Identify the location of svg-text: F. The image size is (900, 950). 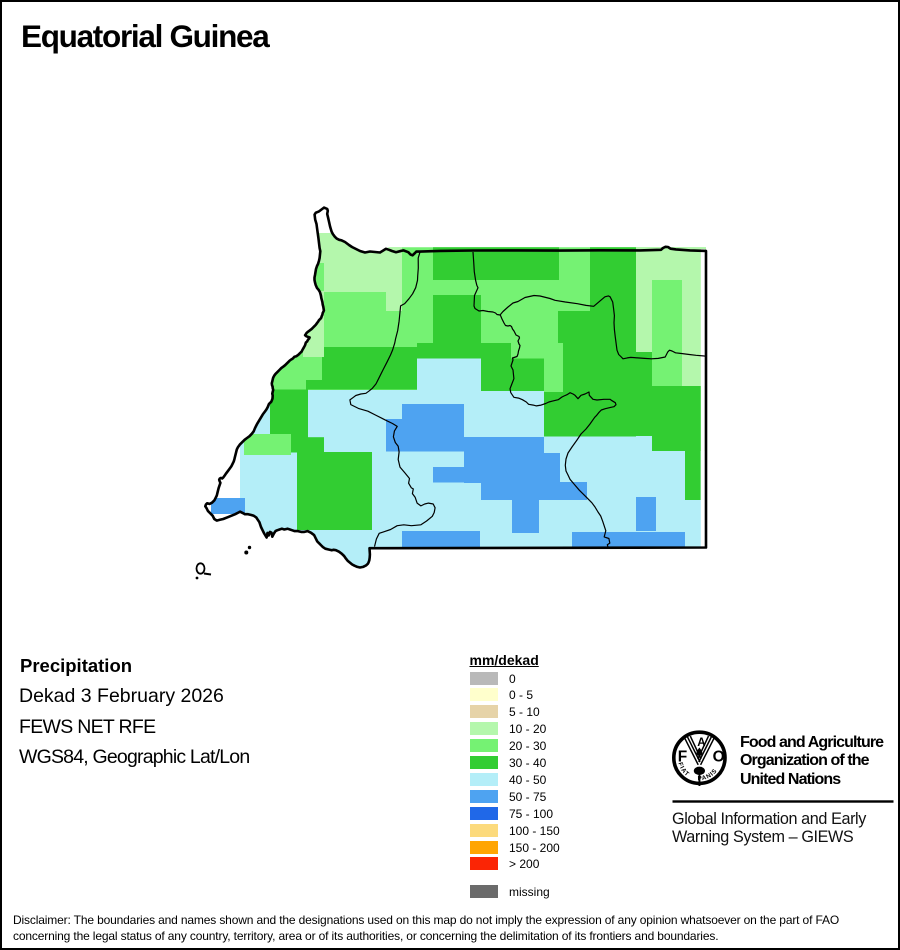
(682, 757).